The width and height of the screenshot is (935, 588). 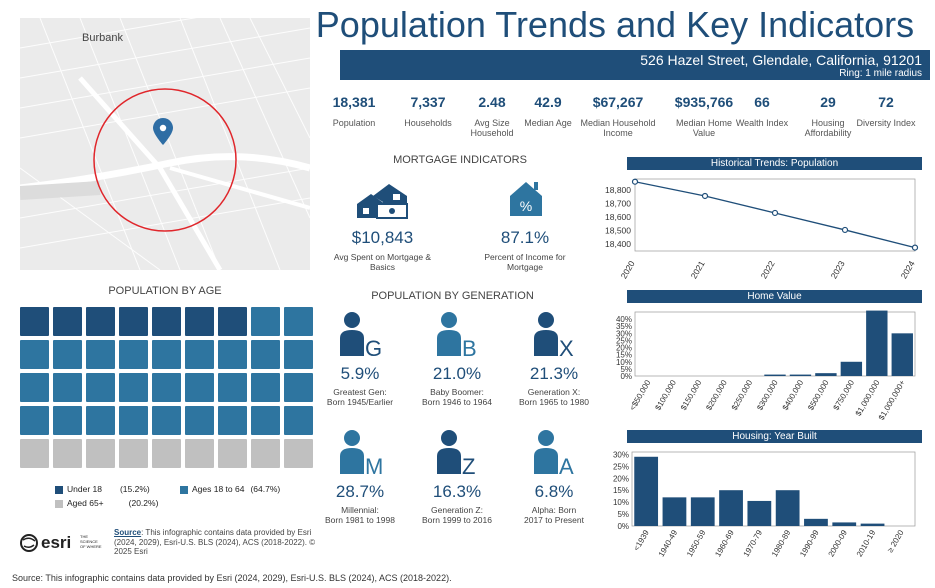 I want to click on esri-logo: esri THE SCIENCE OF WHERE, so click(x=61, y=543).